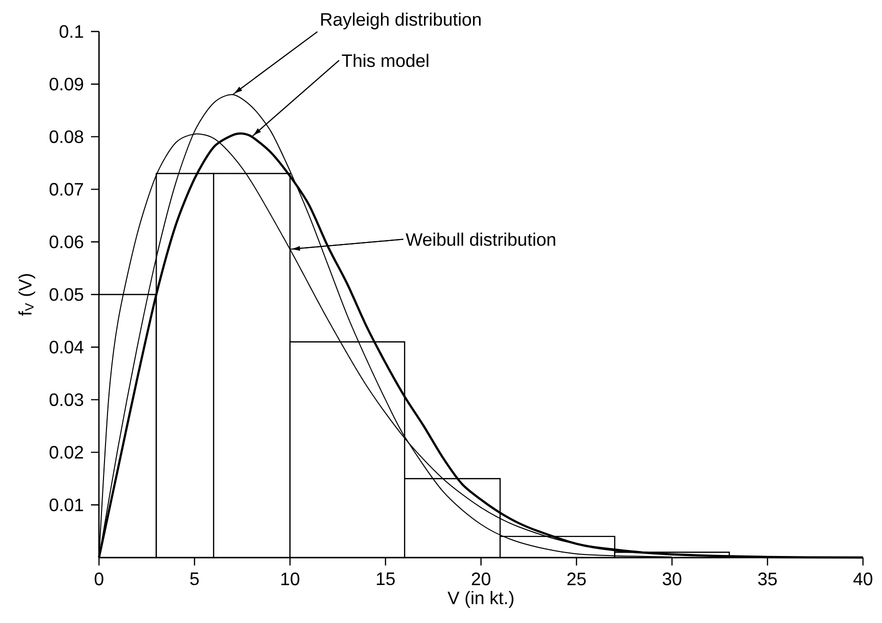  I want to click on x-tick-label: 10, so click(290, 579).